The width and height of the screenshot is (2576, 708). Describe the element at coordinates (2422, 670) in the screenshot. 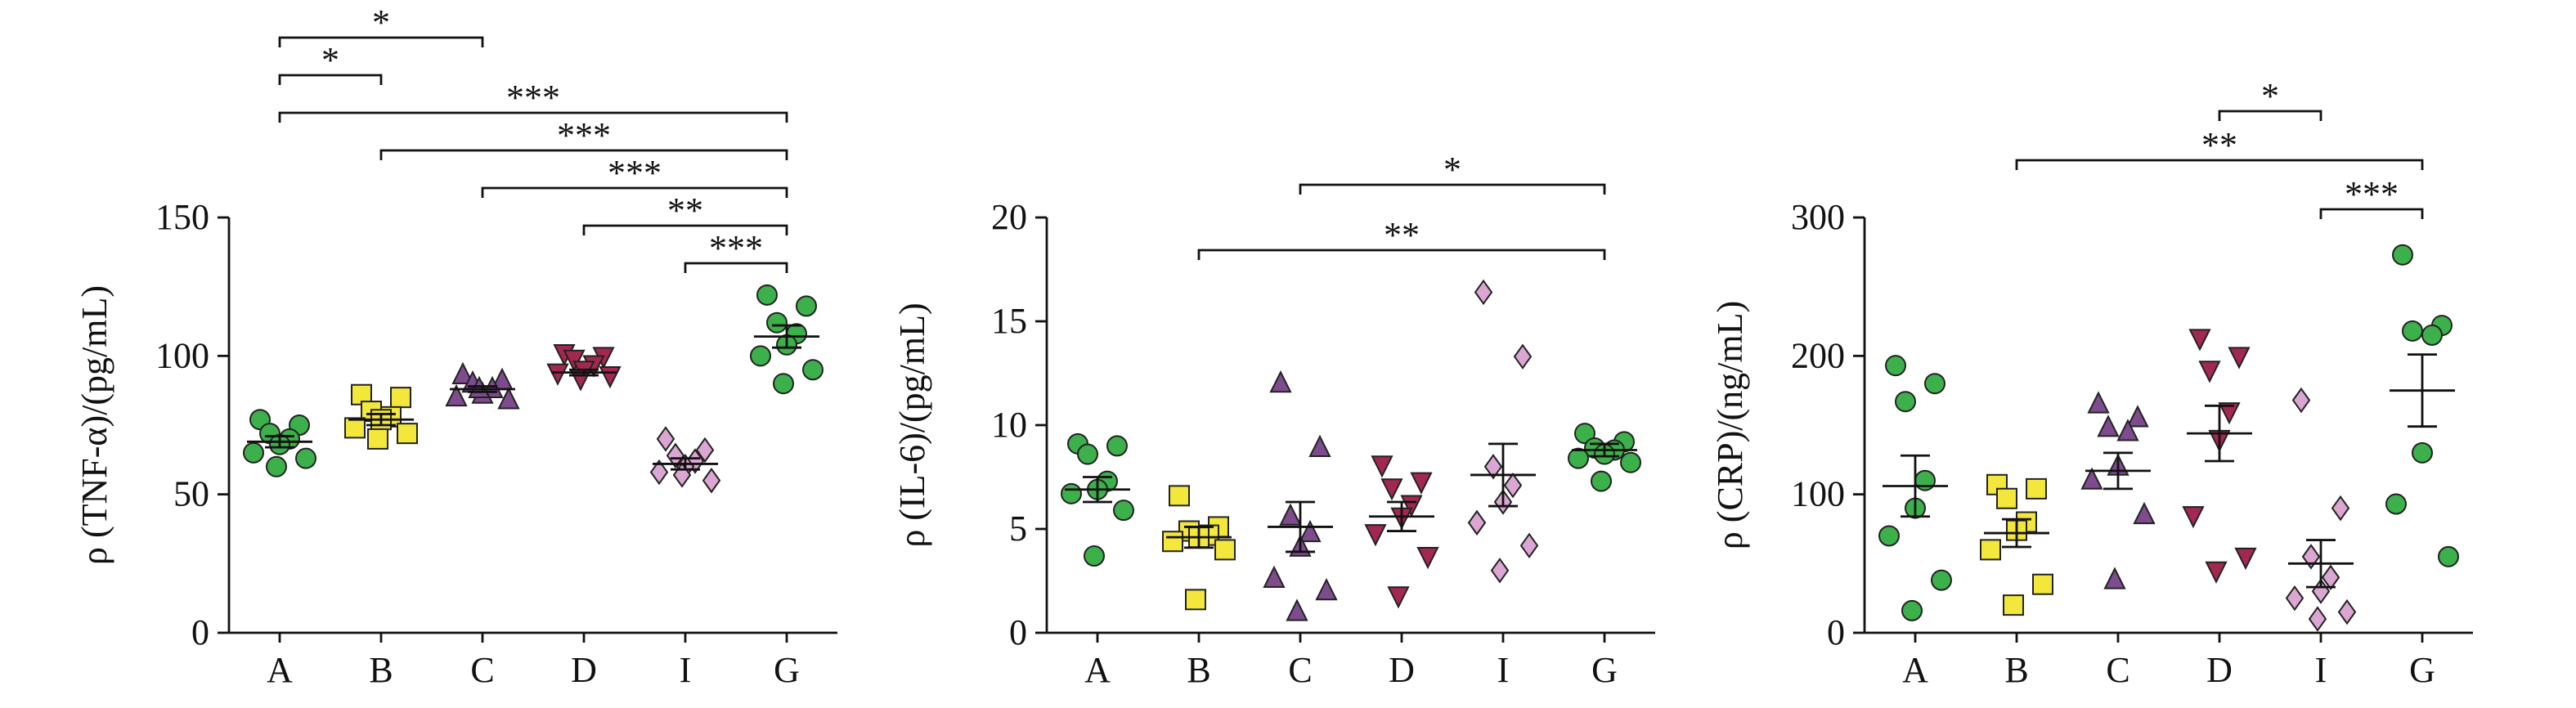

I see `x-tick-label: G` at that location.